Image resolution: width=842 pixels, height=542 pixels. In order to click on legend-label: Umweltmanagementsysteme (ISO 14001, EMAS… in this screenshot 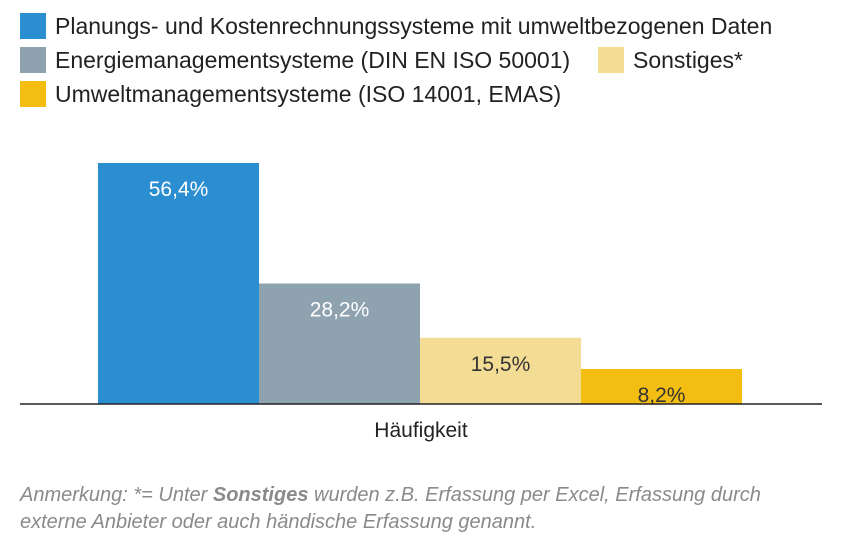, I will do `click(308, 94)`.